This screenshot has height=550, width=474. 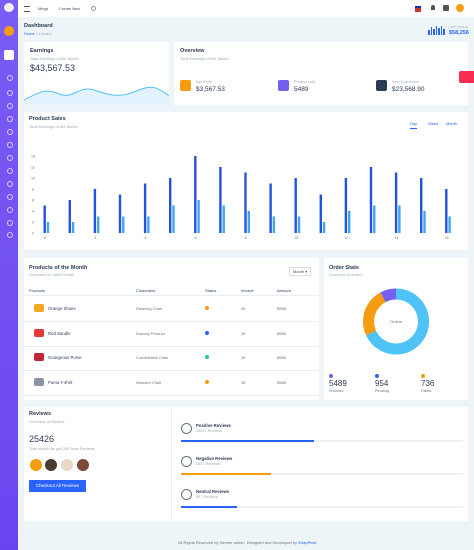 What do you see at coordinates (447, 238) in the screenshot?
I see `x-tick-label: 16` at bounding box center [447, 238].